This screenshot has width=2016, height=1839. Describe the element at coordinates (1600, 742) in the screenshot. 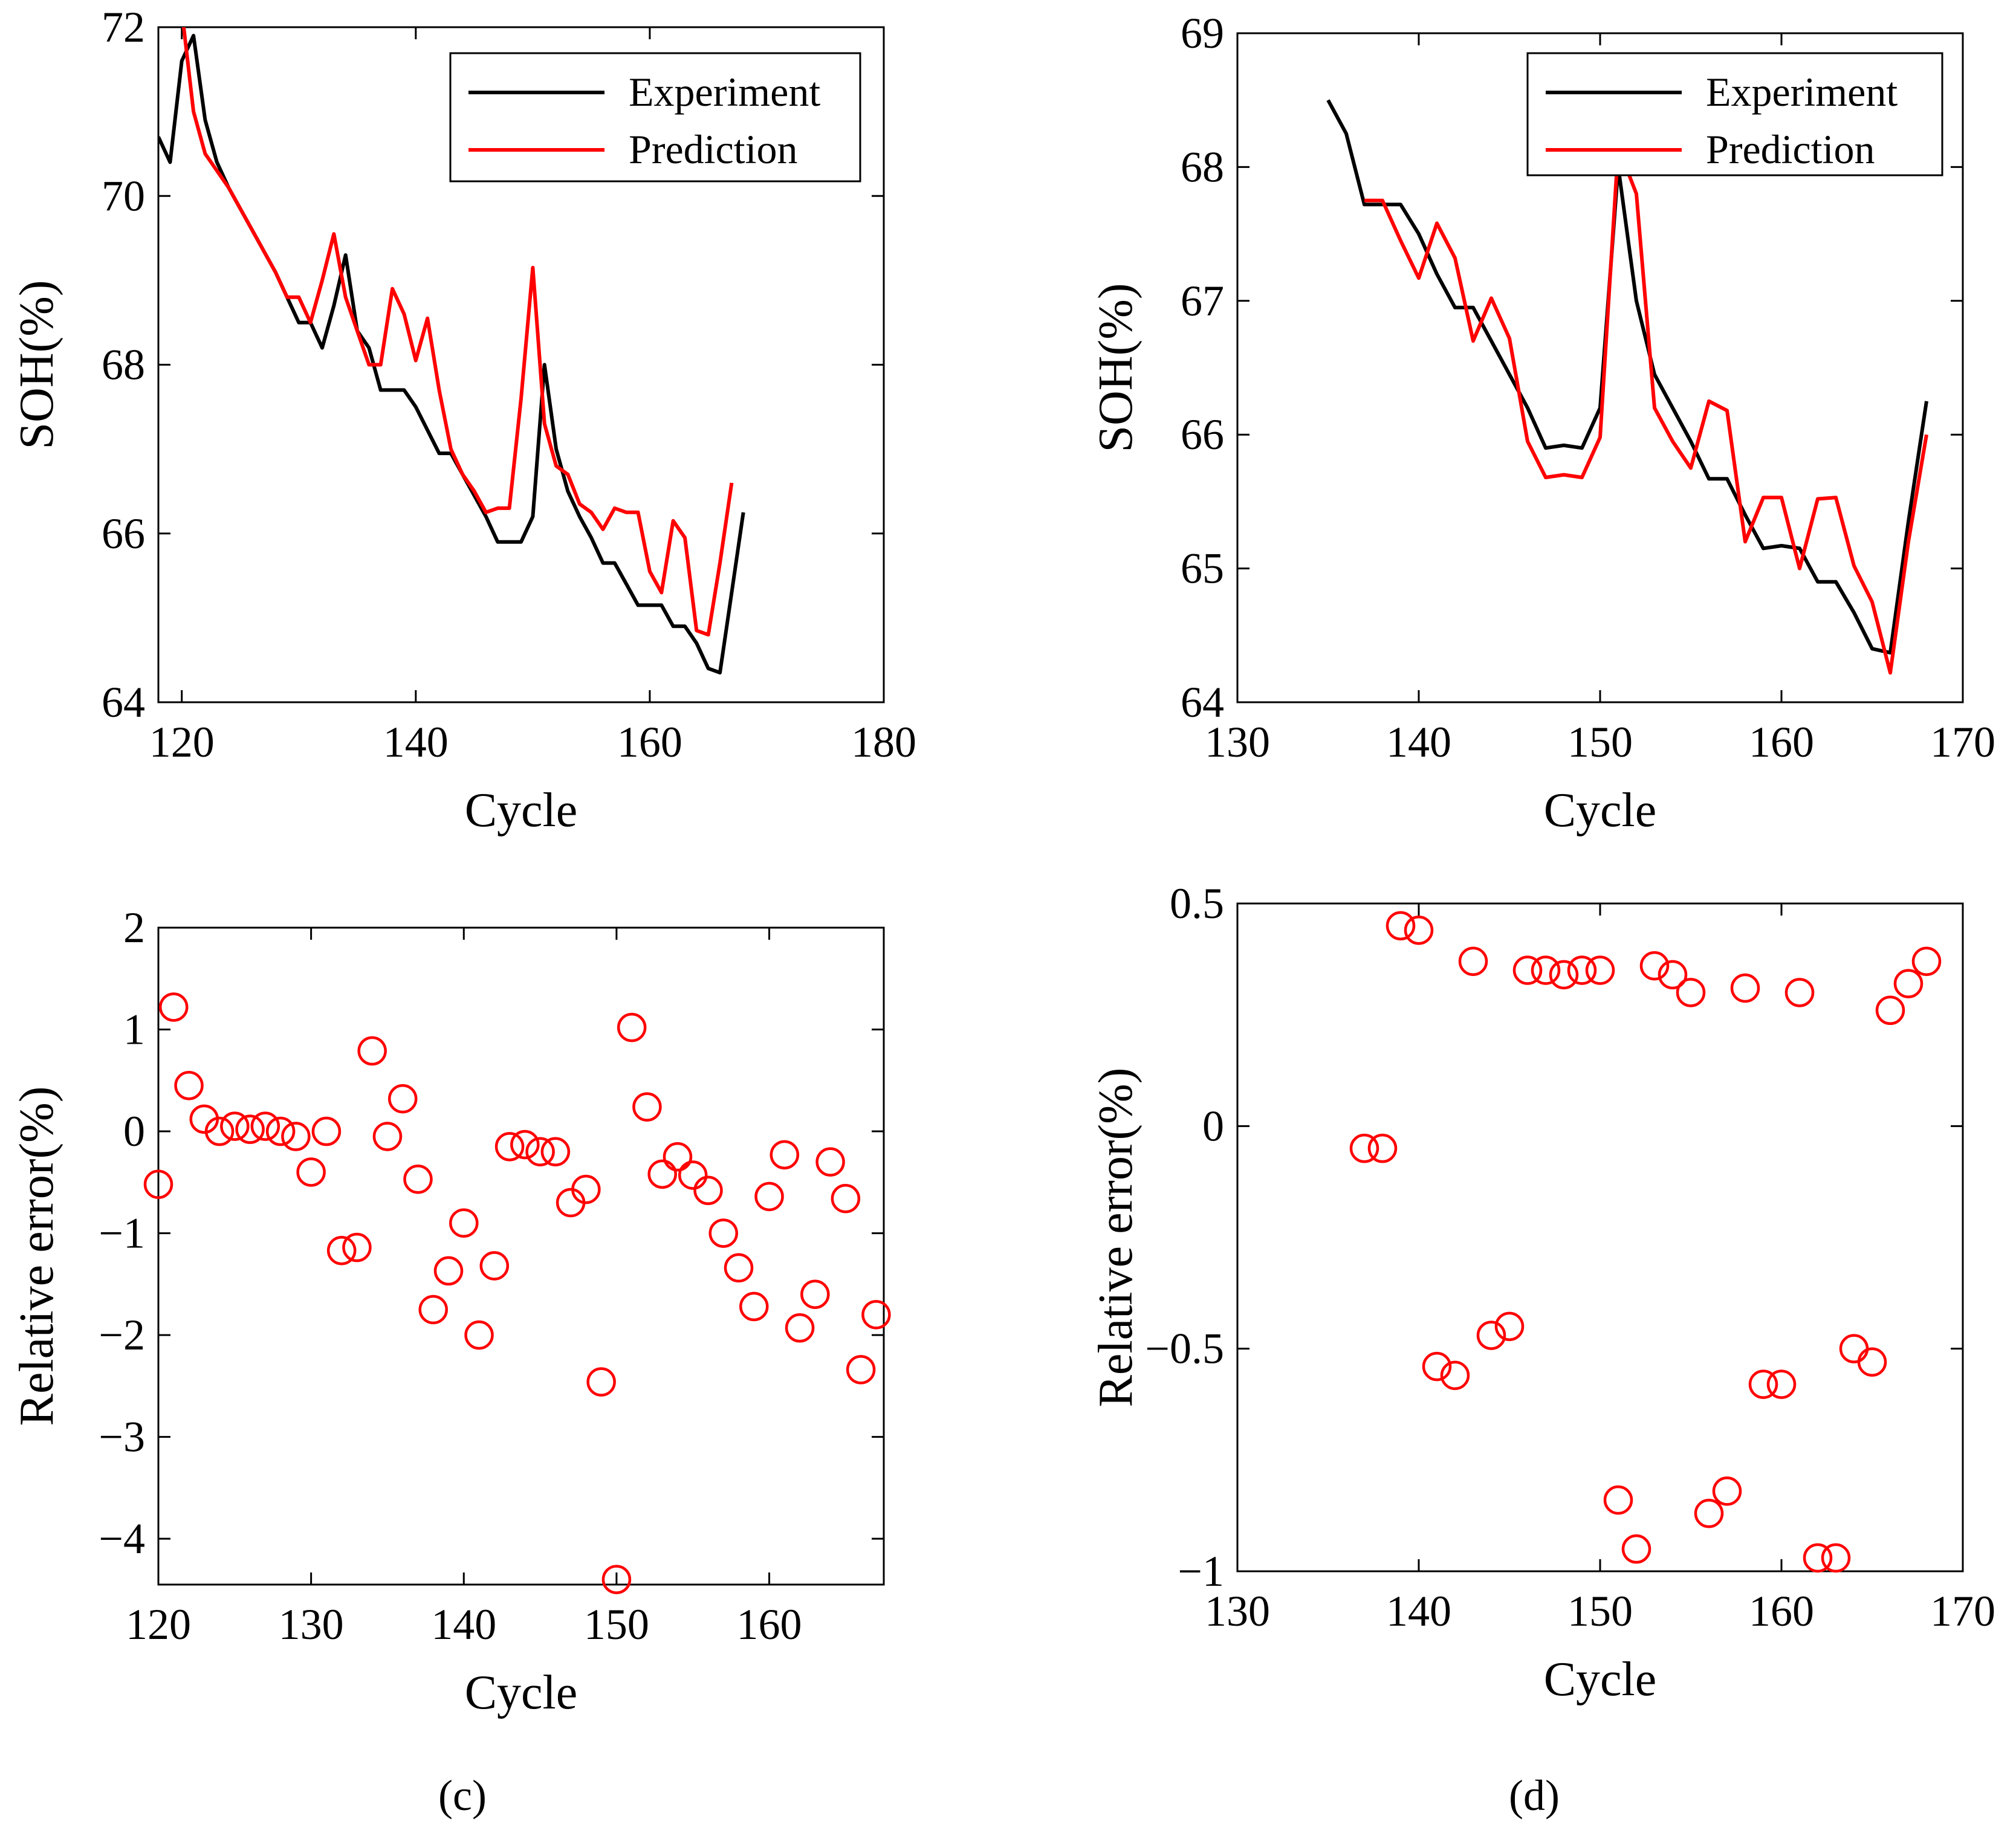

I see `x-tick-label-b-150: 150` at that location.